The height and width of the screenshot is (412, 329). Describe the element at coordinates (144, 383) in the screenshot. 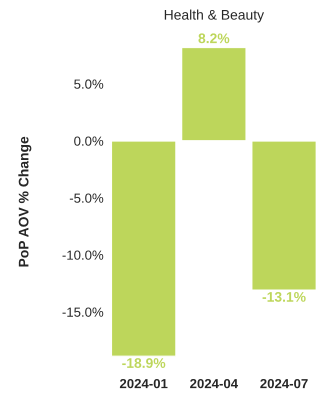

I see `x-tick-label: 2024-01` at that location.